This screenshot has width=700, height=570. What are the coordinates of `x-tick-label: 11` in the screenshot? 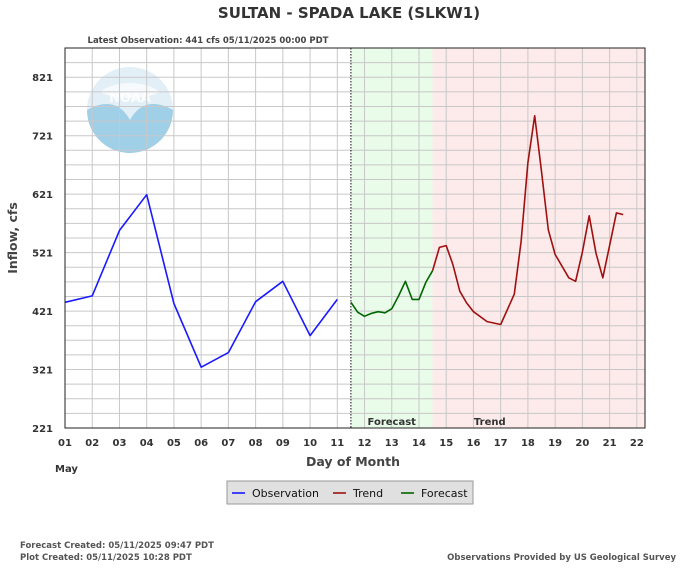 It's located at (337, 443).